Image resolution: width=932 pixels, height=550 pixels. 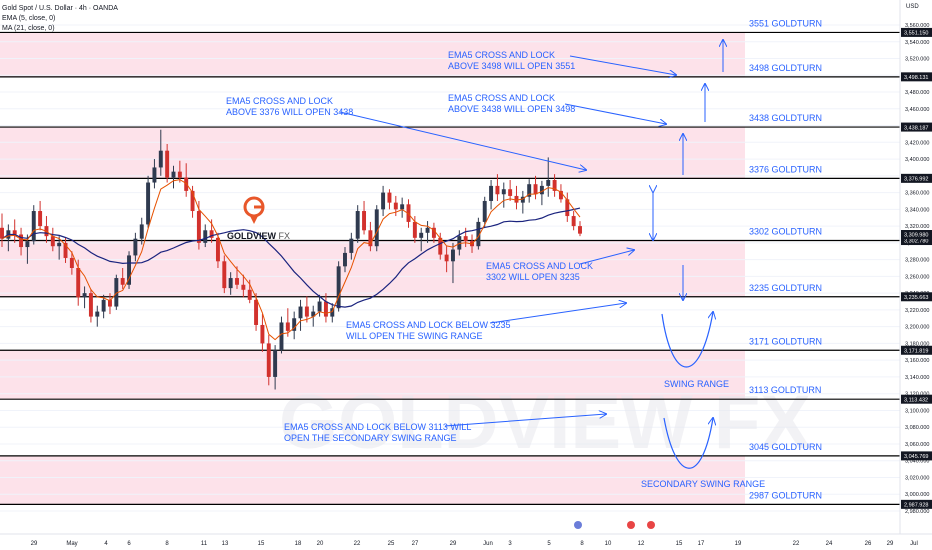 What do you see at coordinates (539, 271) in the screenshot?
I see `annotation-3: EMA5 CROSS AND LOCK 3302 WILL OPEN 3235` at bounding box center [539, 271].